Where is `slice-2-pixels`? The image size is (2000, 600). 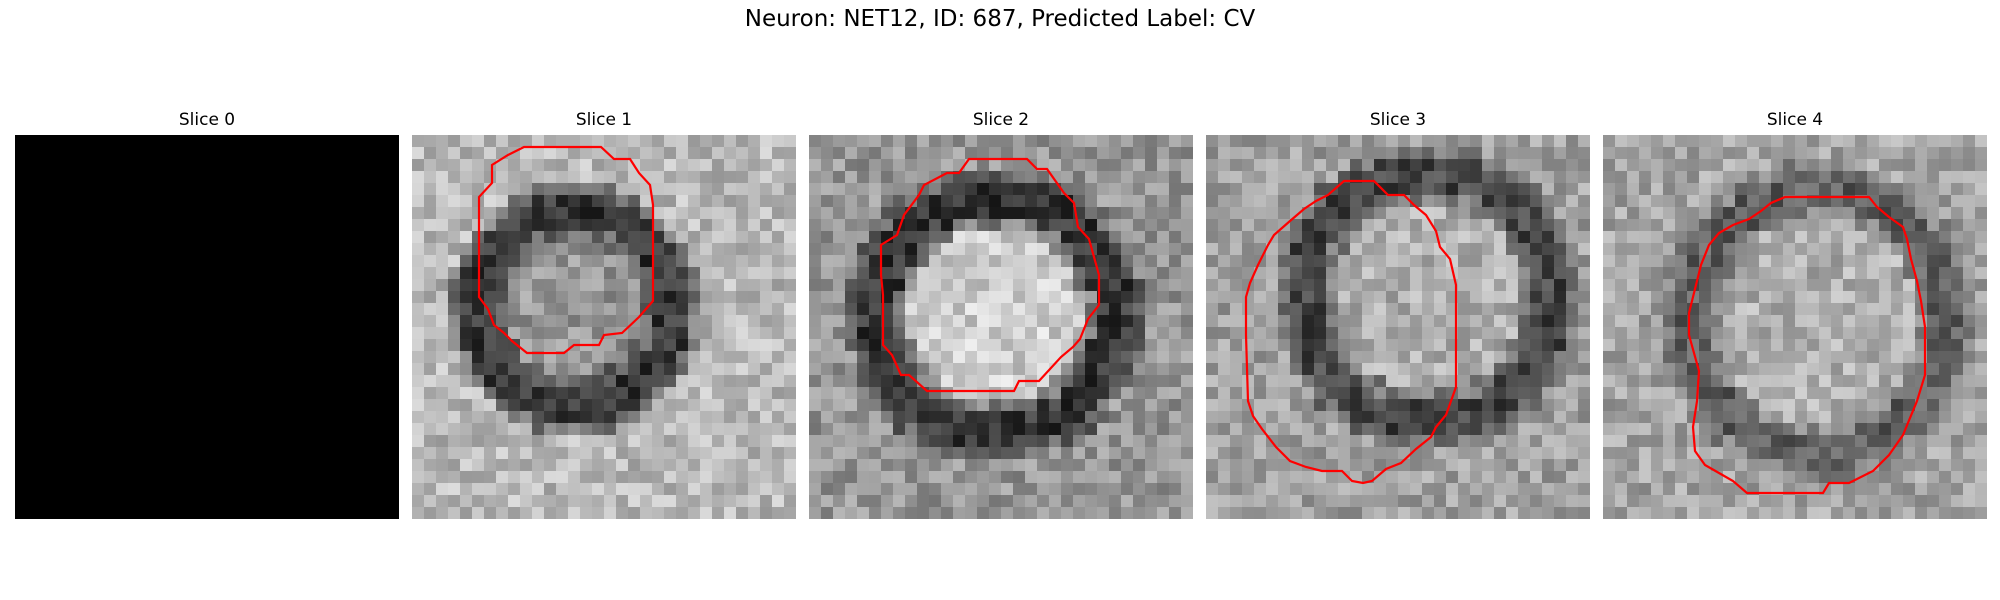
slice-2-pixels is located at coordinates (1001, 327).